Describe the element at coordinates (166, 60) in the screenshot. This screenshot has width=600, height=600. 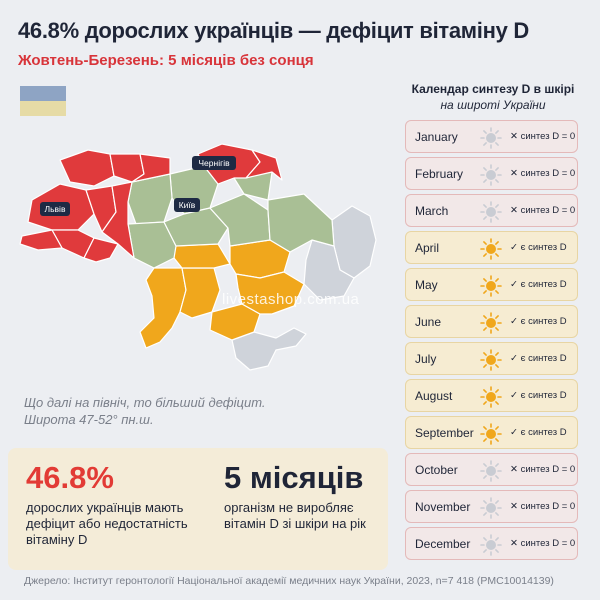
I see `page-subtitle: Жовтень-Березень: 5 місяців без сонця` at that location.